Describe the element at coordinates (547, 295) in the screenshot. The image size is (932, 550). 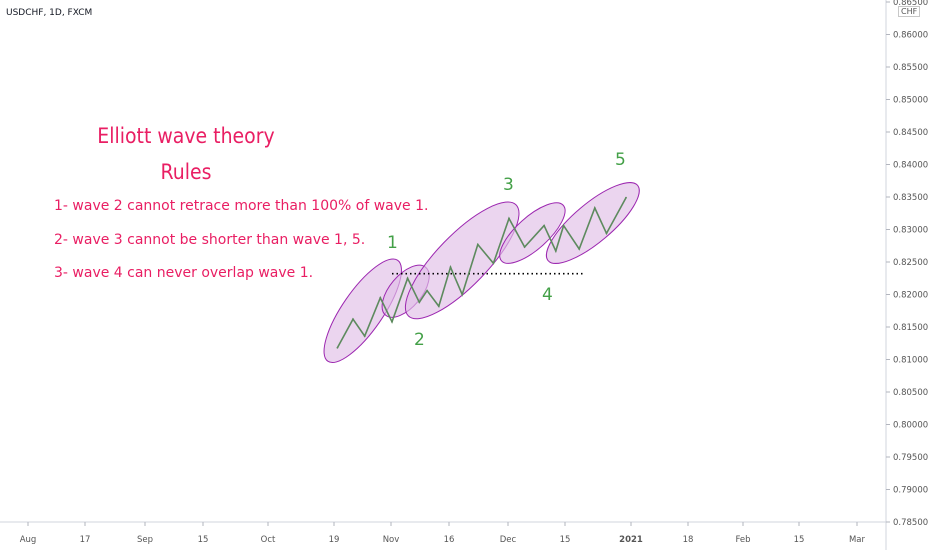
I see `wave-label-4: 4` at that location.